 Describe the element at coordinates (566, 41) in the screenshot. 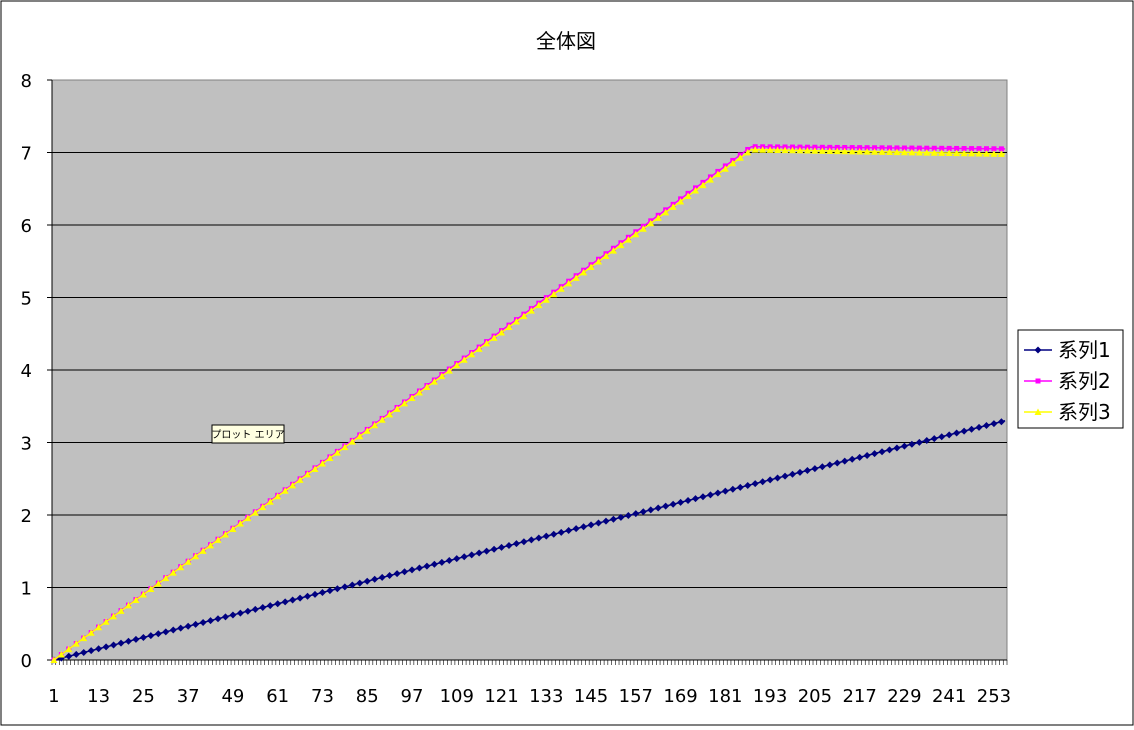

I see `chart-title: 全体図` at that location.